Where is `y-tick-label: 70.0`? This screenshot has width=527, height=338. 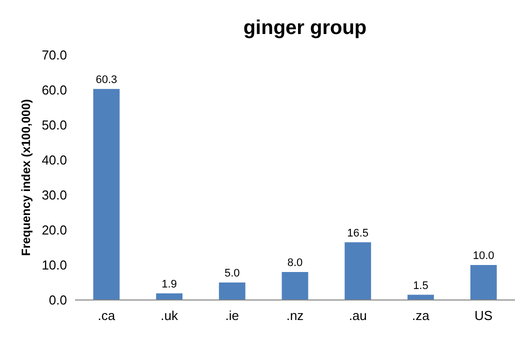
y-tick-label: 70.0 is located at coordinates (54, 55).